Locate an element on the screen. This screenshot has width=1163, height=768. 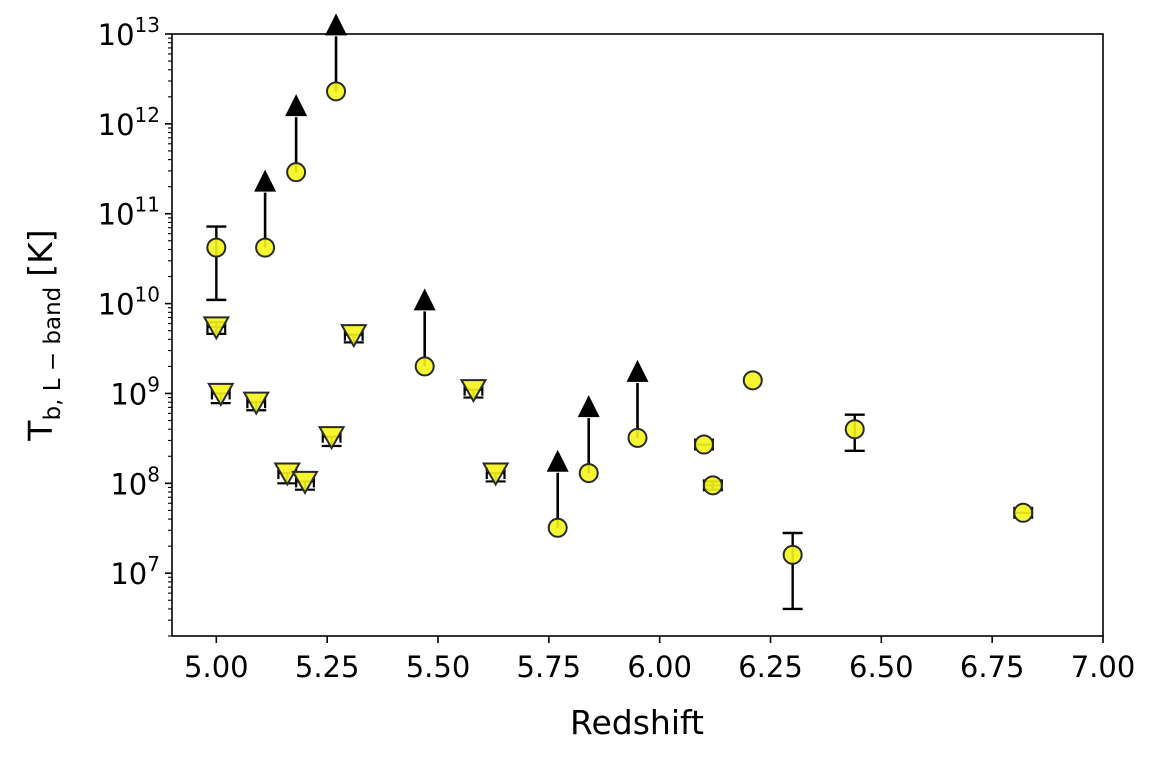
x-tick-label: 6.50 is located at coordinates (881, 667).